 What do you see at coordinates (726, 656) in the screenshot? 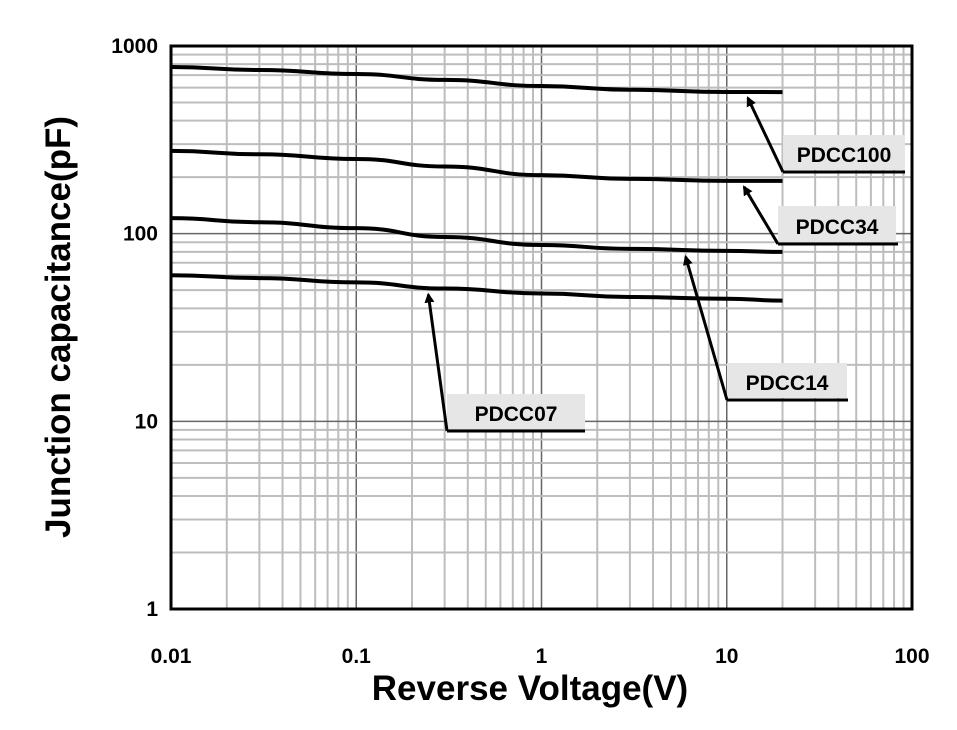
I see `x-tick-label: 10` at bounding box center [726, 656].